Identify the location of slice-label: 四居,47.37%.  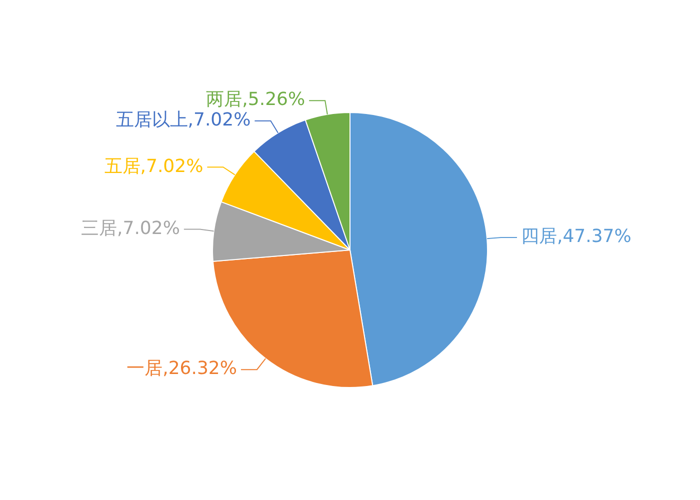
(576, 237).